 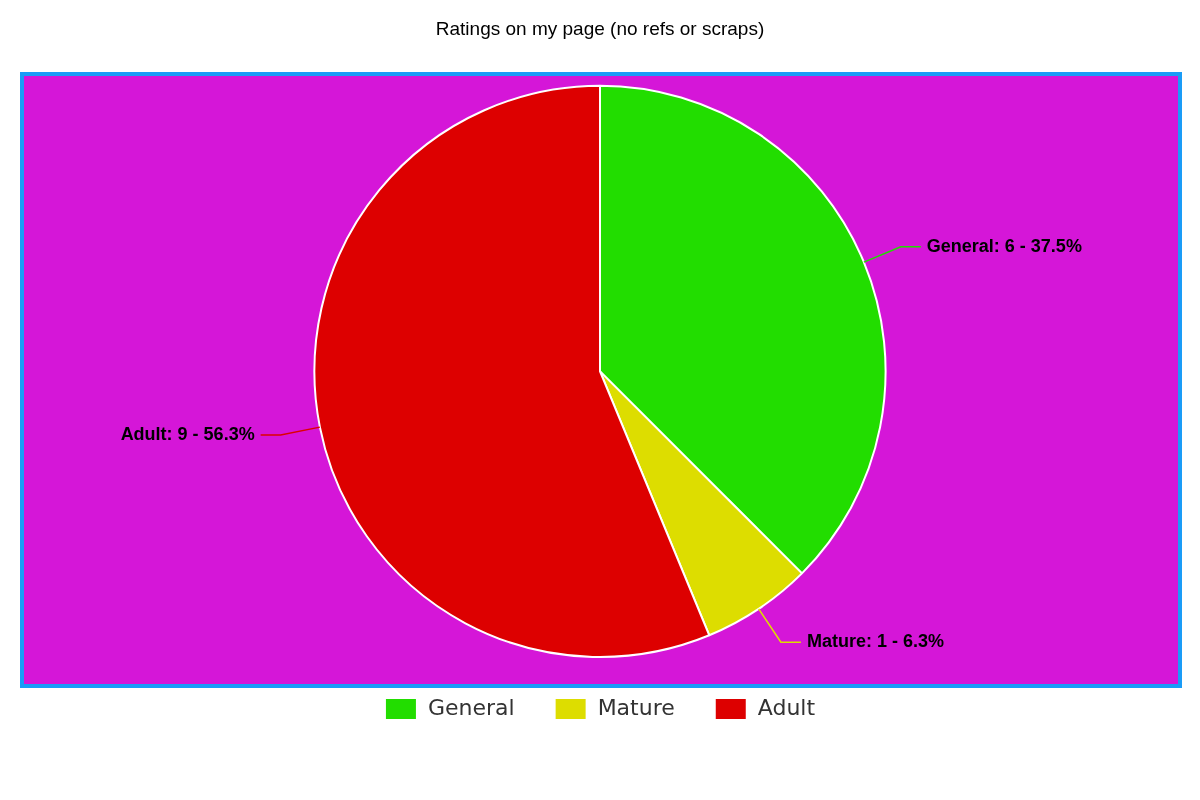 I want to click on data-label: Mature: 1 - 6.3%, so click(x=875, y=641).